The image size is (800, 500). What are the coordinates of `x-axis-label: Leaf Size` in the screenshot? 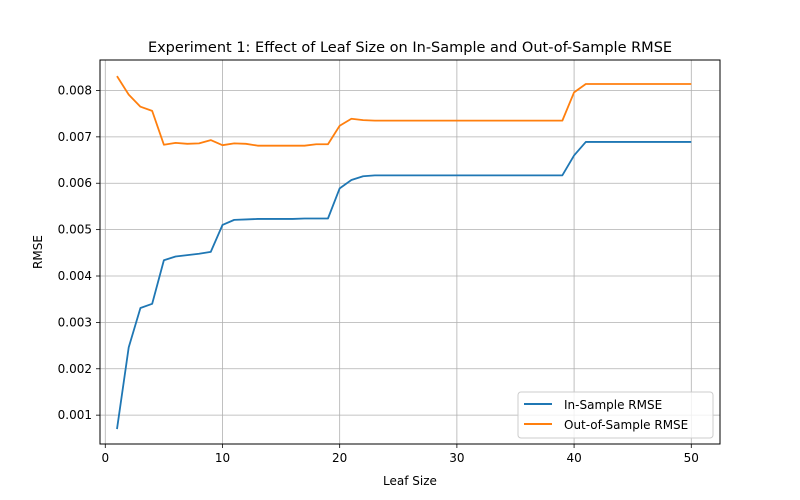 It's located at (410, 481).